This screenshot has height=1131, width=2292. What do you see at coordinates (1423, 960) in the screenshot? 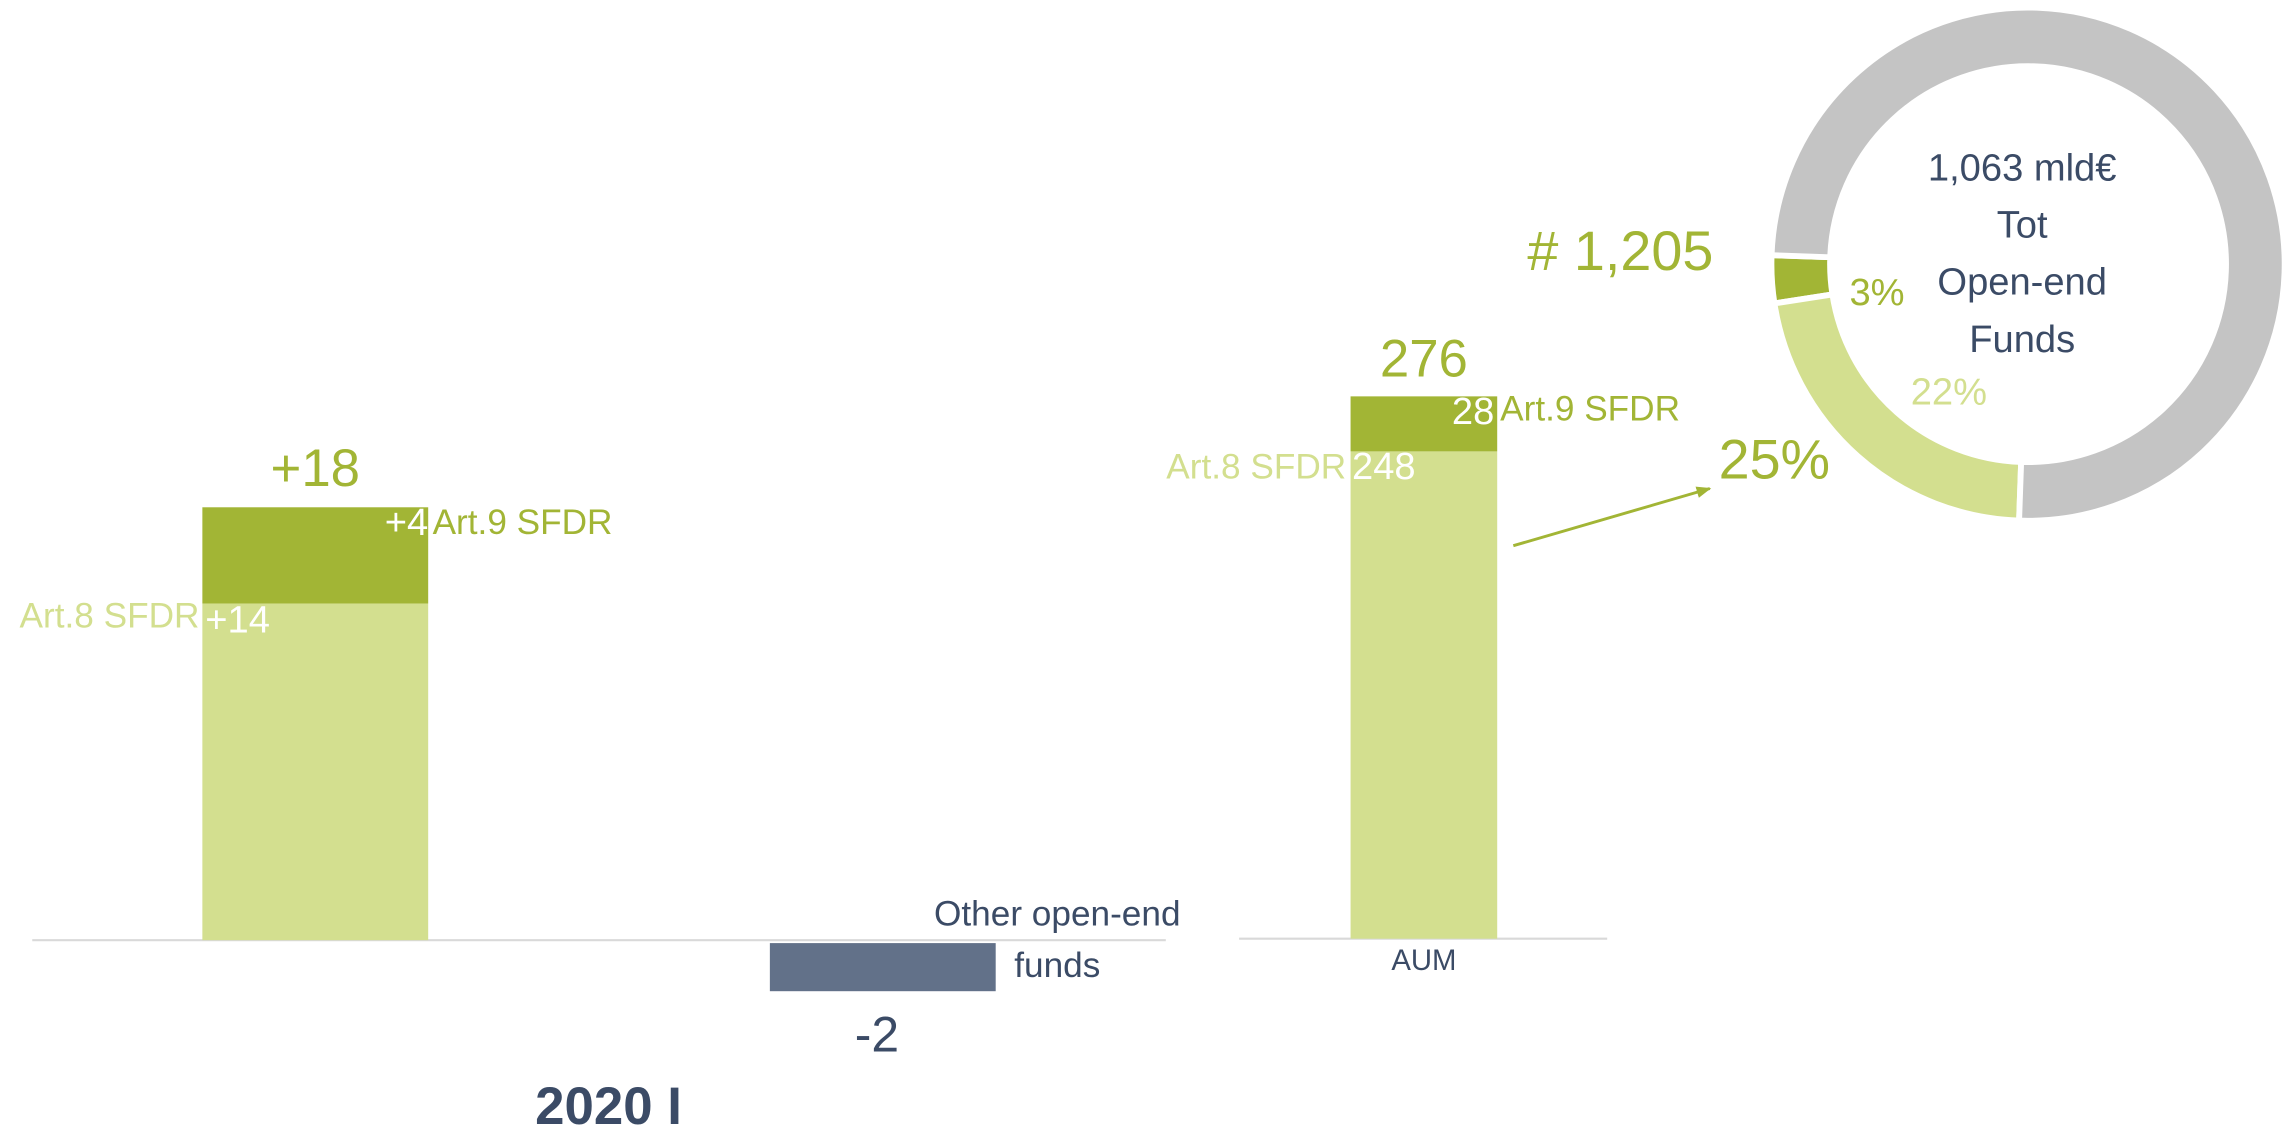
I see `x-tick-label: AUM` at bounding box center [1423, 960].